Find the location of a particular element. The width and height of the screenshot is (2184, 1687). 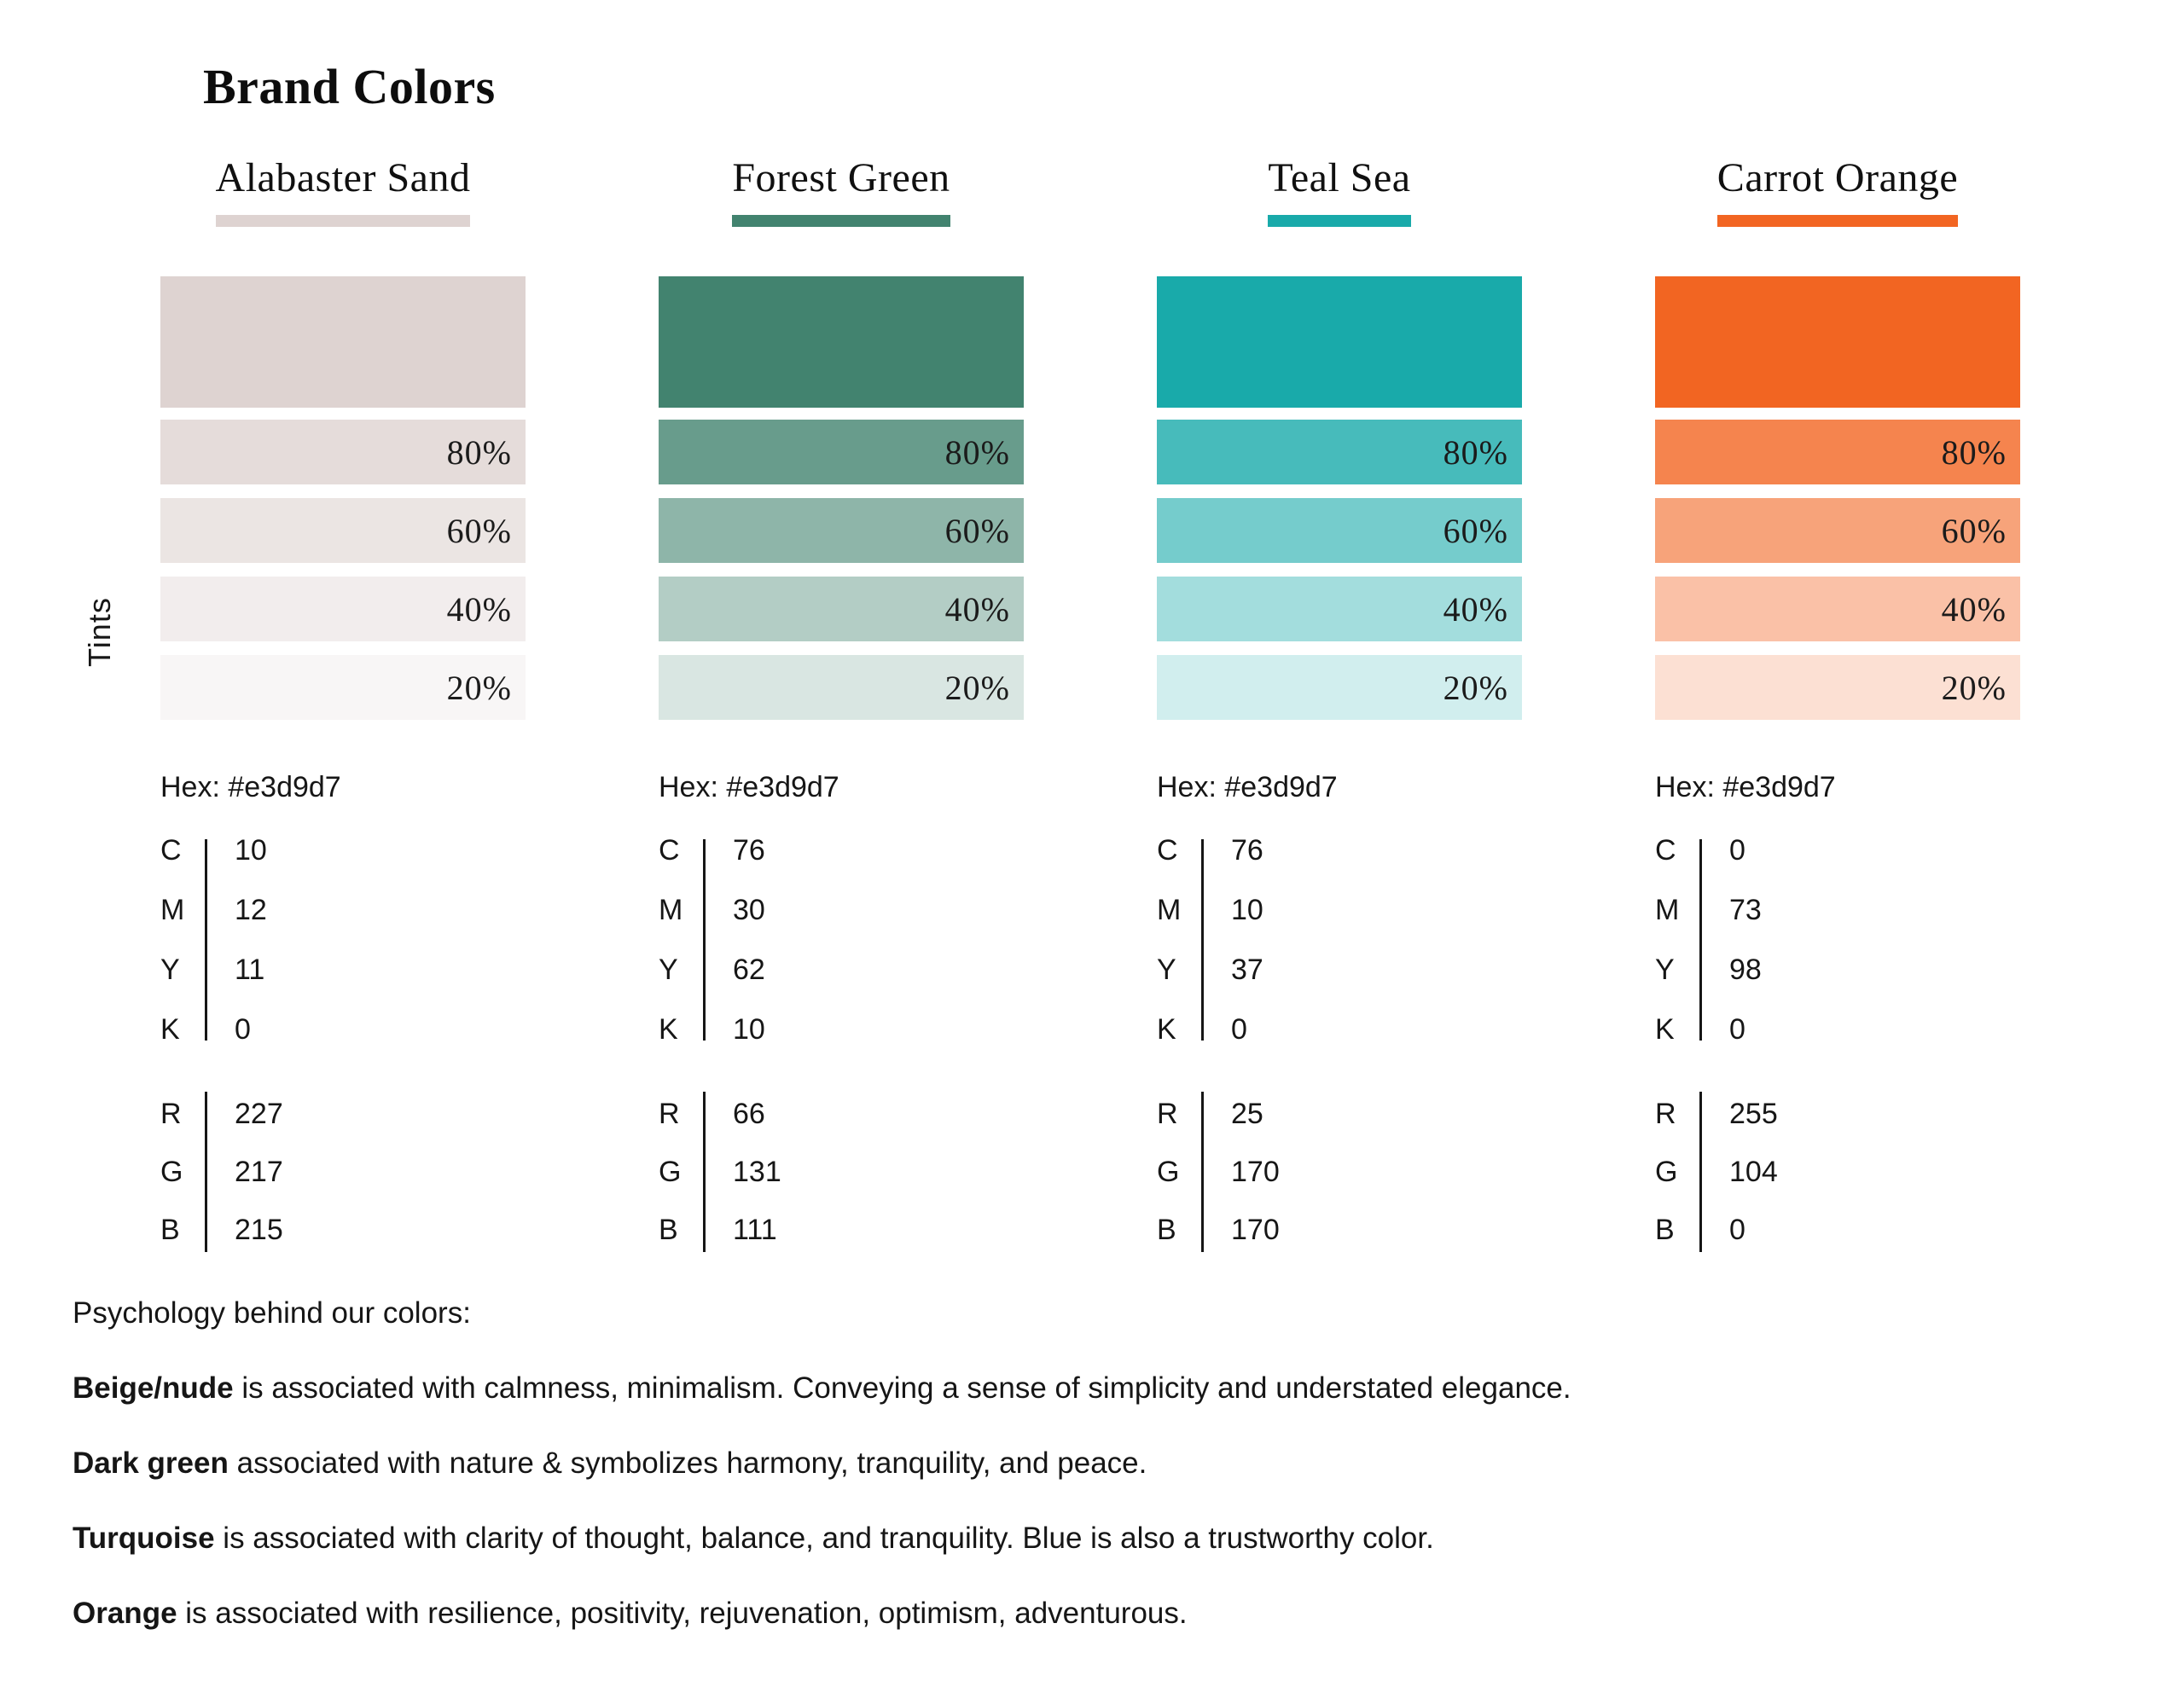

rgb-value: 170 is located at coordinates (1256, 1172).